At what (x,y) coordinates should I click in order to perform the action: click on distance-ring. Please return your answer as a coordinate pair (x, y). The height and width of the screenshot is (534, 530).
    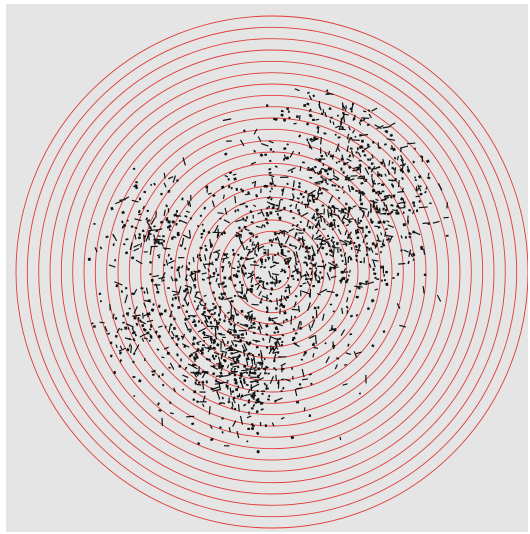
    Looking at the image, I should click on (272, 272).